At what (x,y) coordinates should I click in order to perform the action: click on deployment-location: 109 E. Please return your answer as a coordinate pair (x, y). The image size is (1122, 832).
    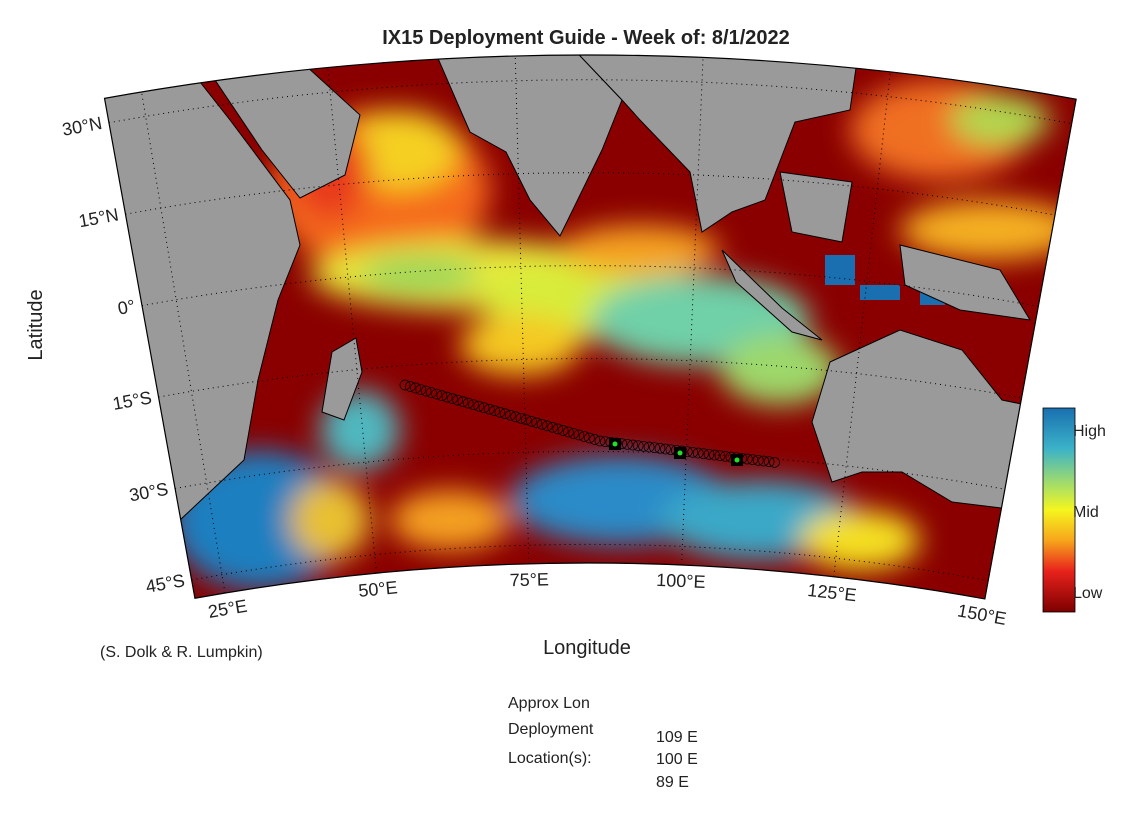
    Looking at the image, I should click on (677, 737).